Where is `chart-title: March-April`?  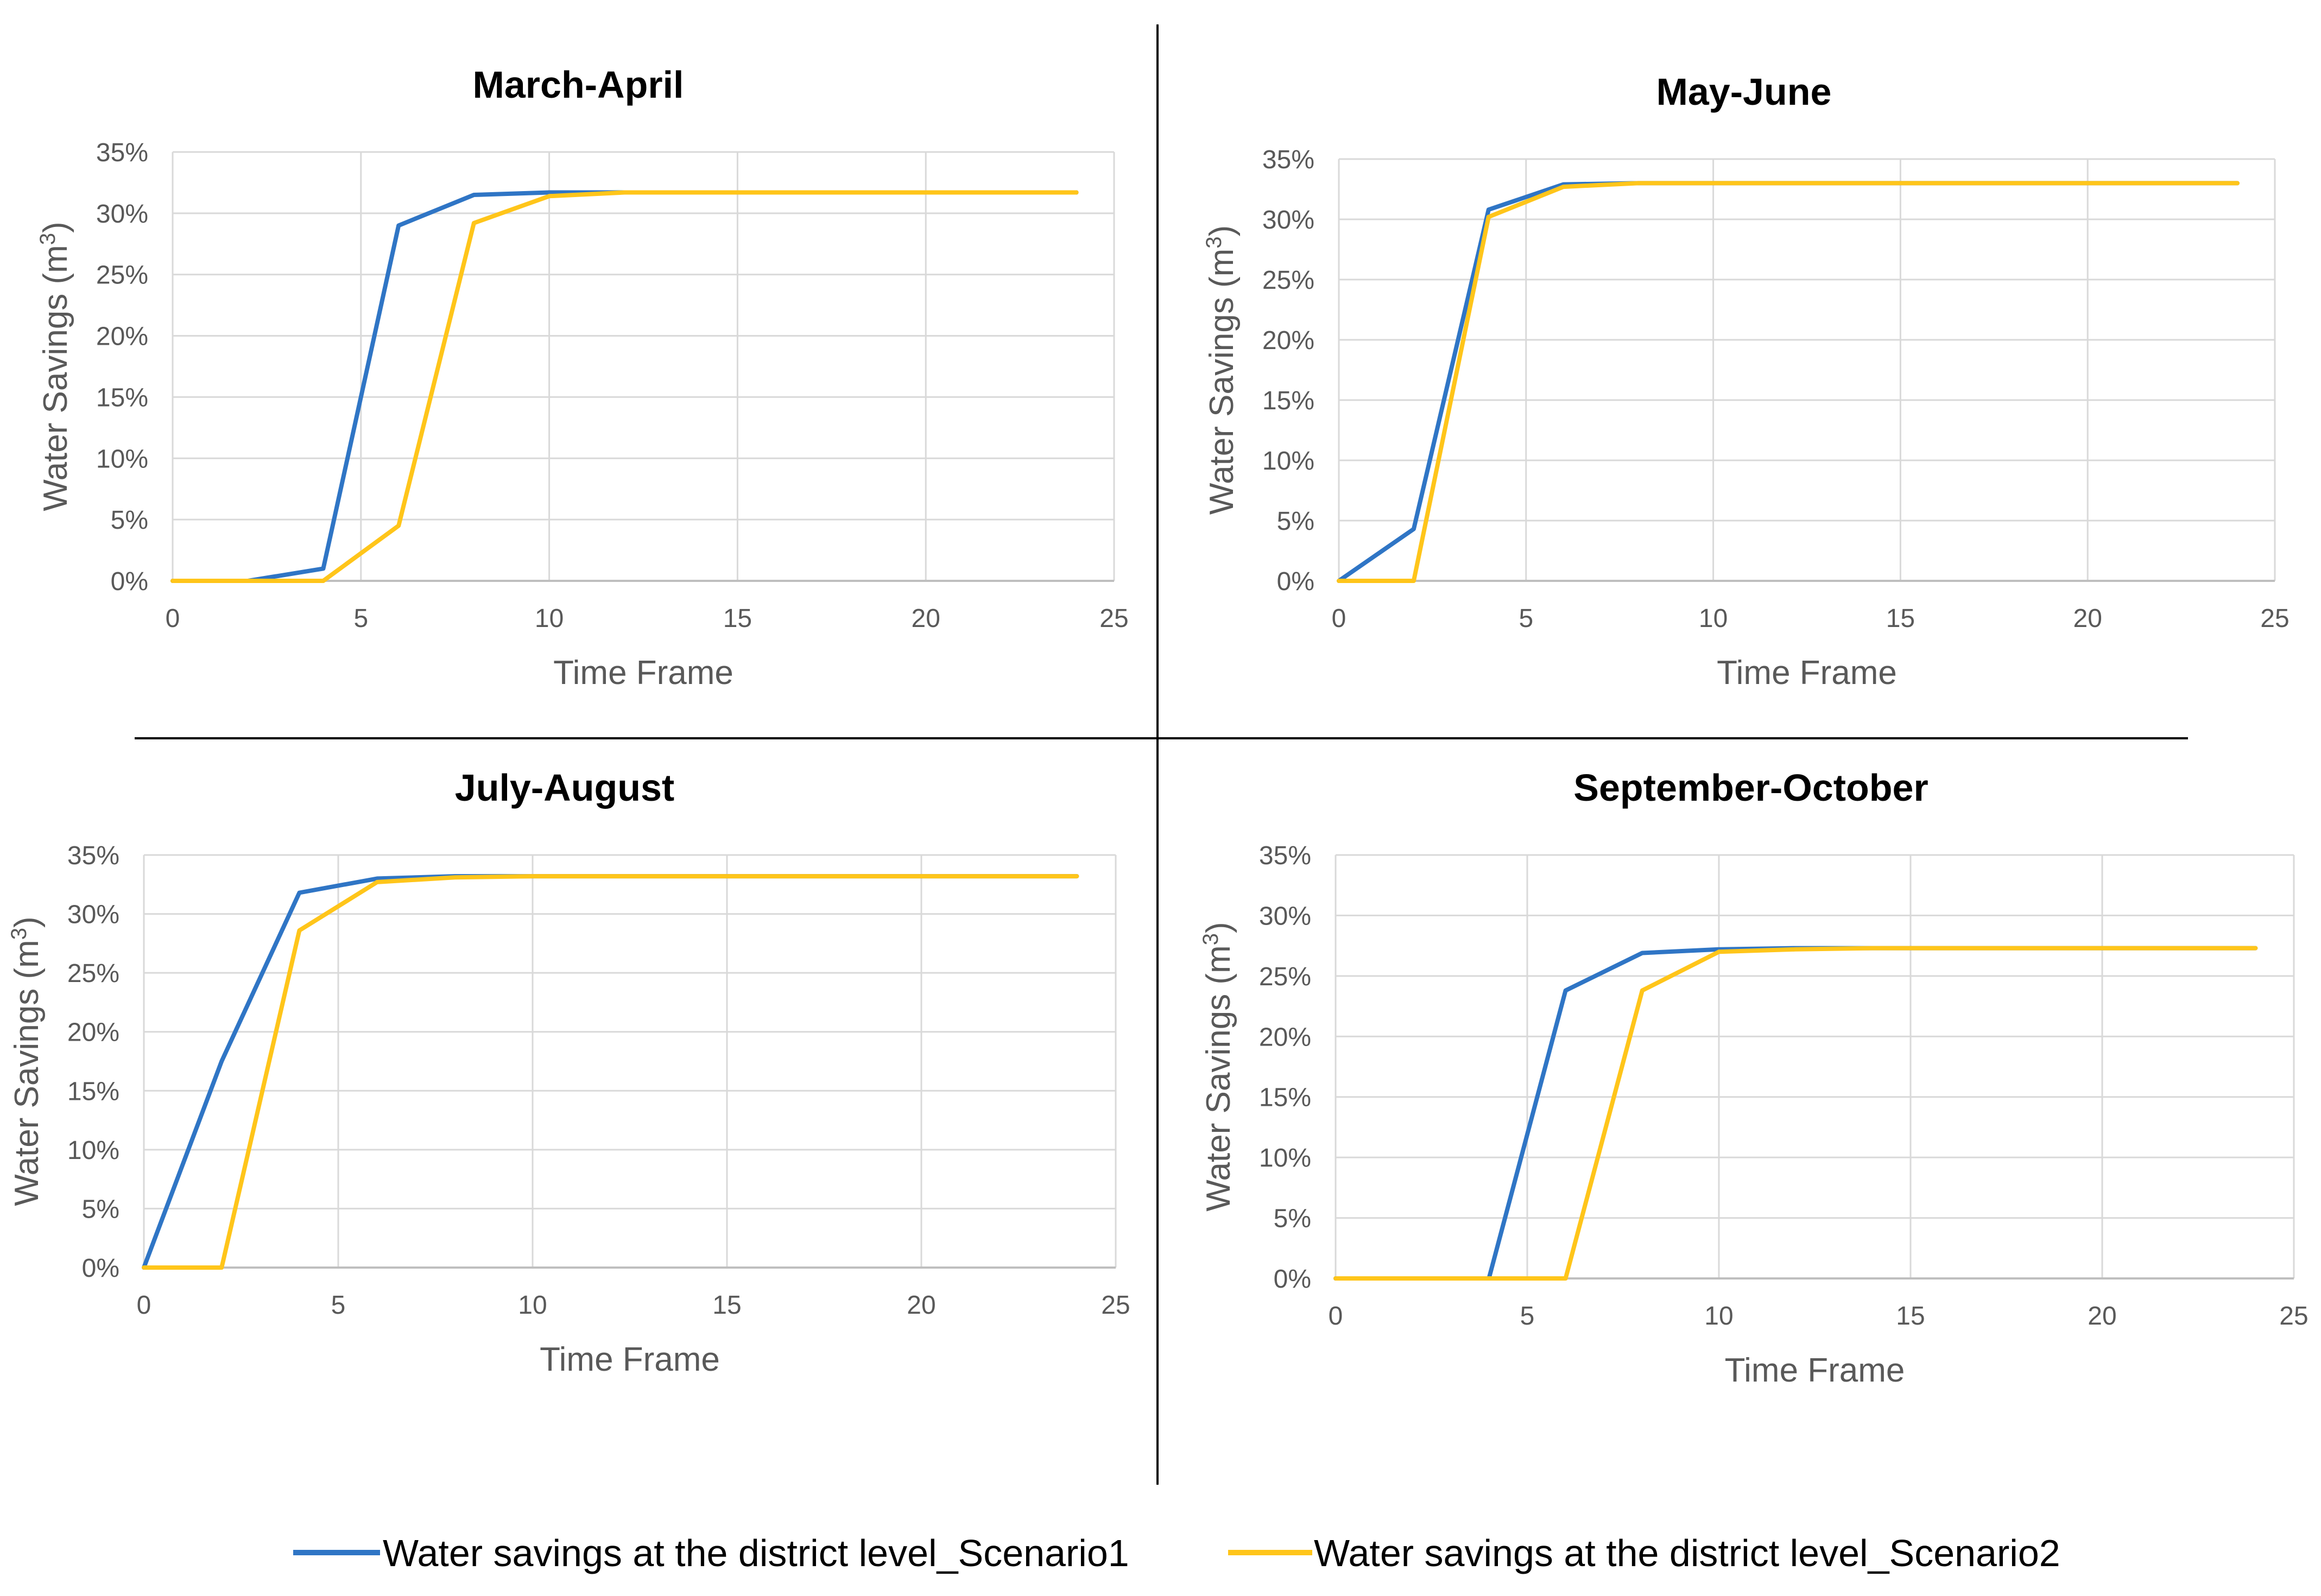 chart-title: March-April is located at coordinates (579, 85).